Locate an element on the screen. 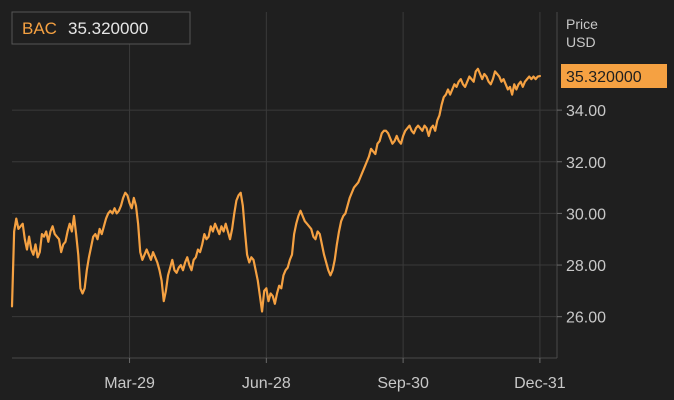 This screenshot has width=674, height=400. y-axis: 26.00 28.00 30.00 32.00 34.00 is located at coordinates (581, 215).